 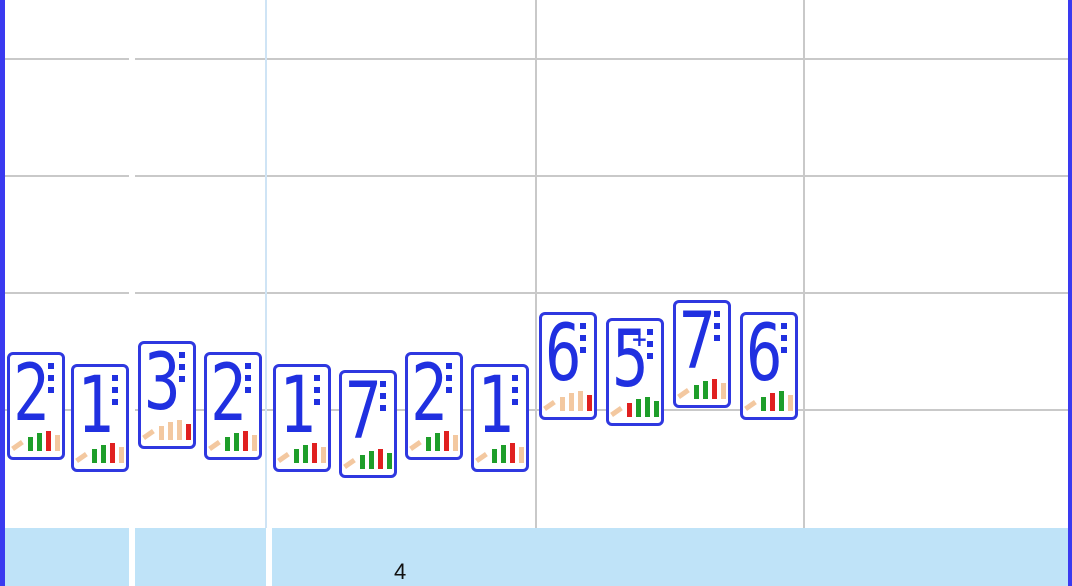 I want to click on note-card-digit: 3, so click(x=162, y=384).